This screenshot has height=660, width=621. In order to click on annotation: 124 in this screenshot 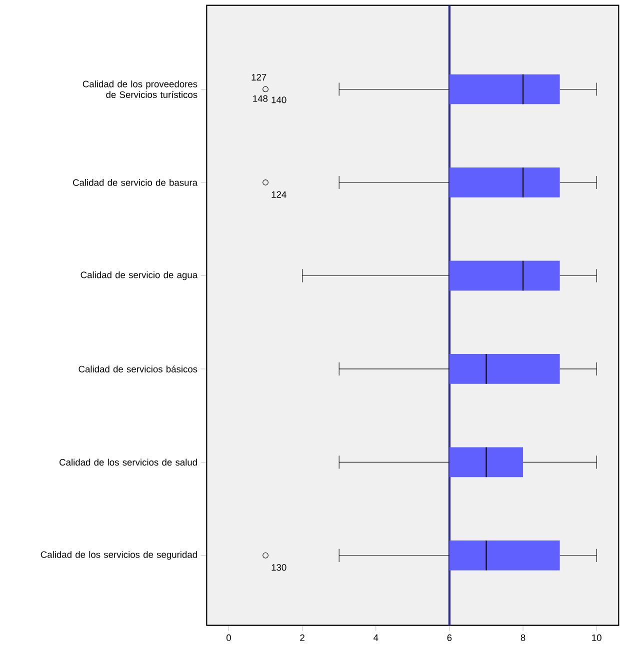, I will do `click(279, 194)`.